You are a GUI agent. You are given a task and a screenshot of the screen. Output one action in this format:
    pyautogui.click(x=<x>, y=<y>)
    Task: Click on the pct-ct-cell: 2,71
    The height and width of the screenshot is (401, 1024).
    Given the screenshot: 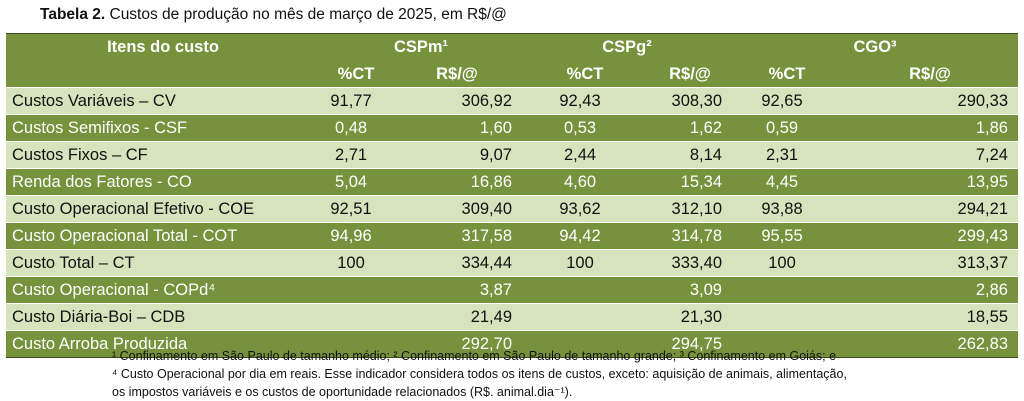 What is the action you would take?
    pyautogui.click(x=356, y=155)
    